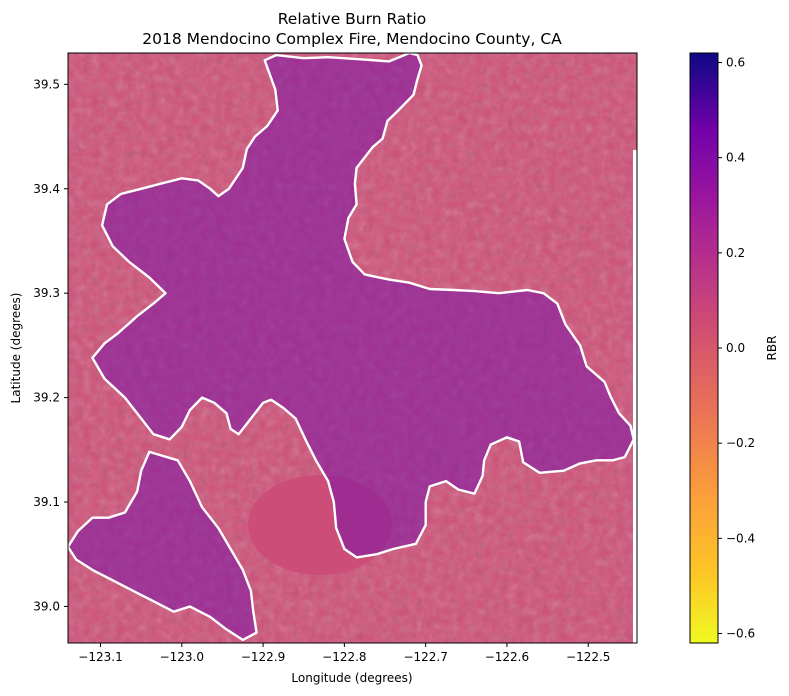 This screenshot has width=789, height=696. I want to click on x-tick-label: −123.0, so click(182, 657).